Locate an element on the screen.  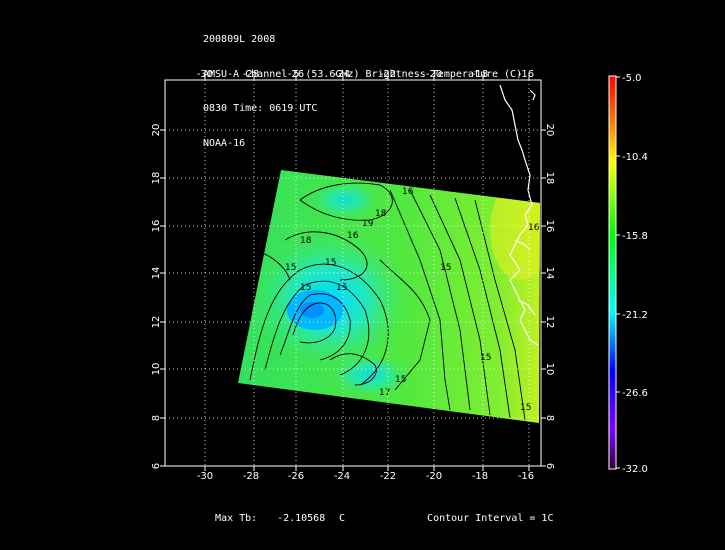
colorbar-label: -32.0 is located at coordinates (635, 469).